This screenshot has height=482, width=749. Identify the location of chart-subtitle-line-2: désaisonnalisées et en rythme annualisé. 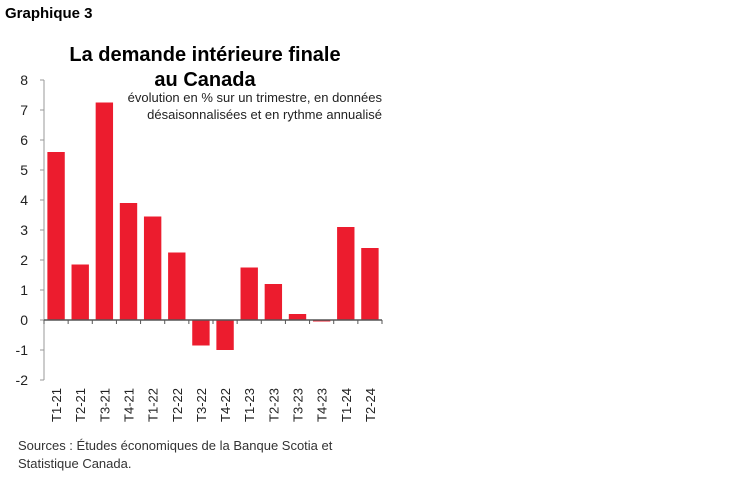
(264, 114).